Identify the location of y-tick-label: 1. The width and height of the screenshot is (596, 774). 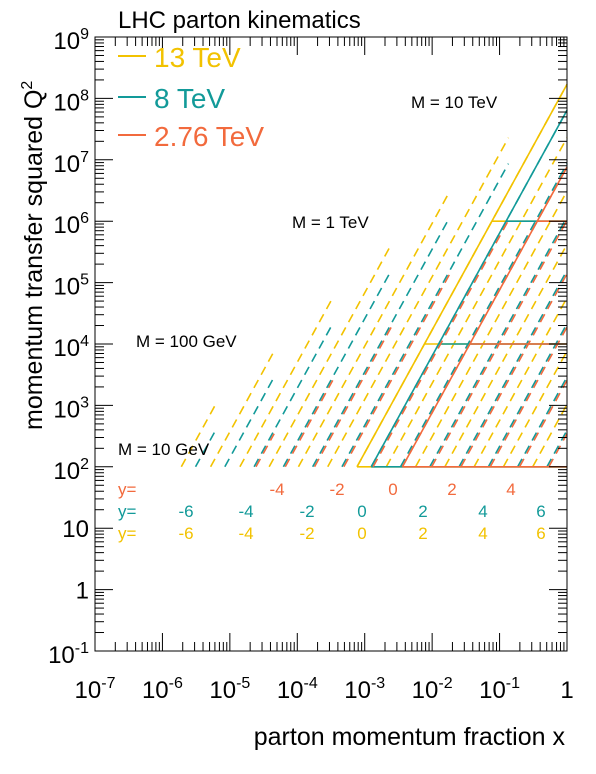
(82, 591).